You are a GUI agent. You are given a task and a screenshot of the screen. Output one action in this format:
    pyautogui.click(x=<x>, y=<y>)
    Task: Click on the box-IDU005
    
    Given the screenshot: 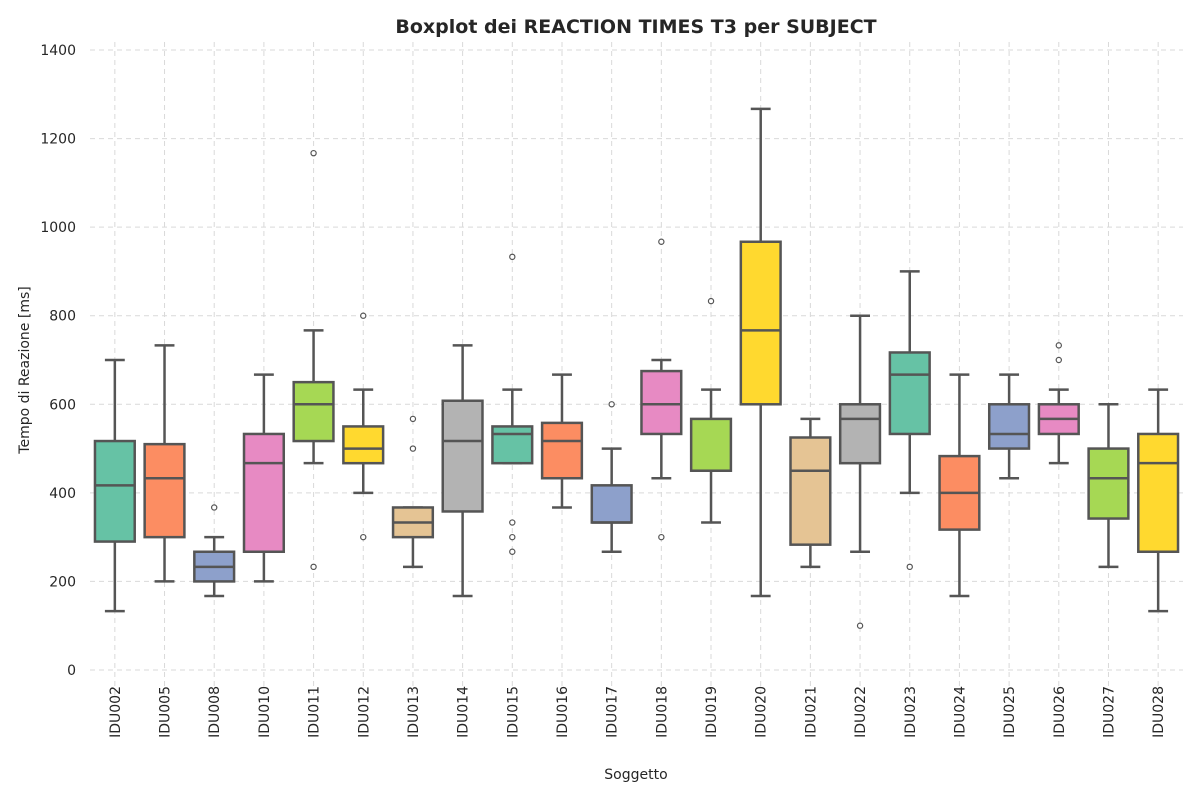 What is the action you would take?
    pyautogui.click(x=164, y=463)
    